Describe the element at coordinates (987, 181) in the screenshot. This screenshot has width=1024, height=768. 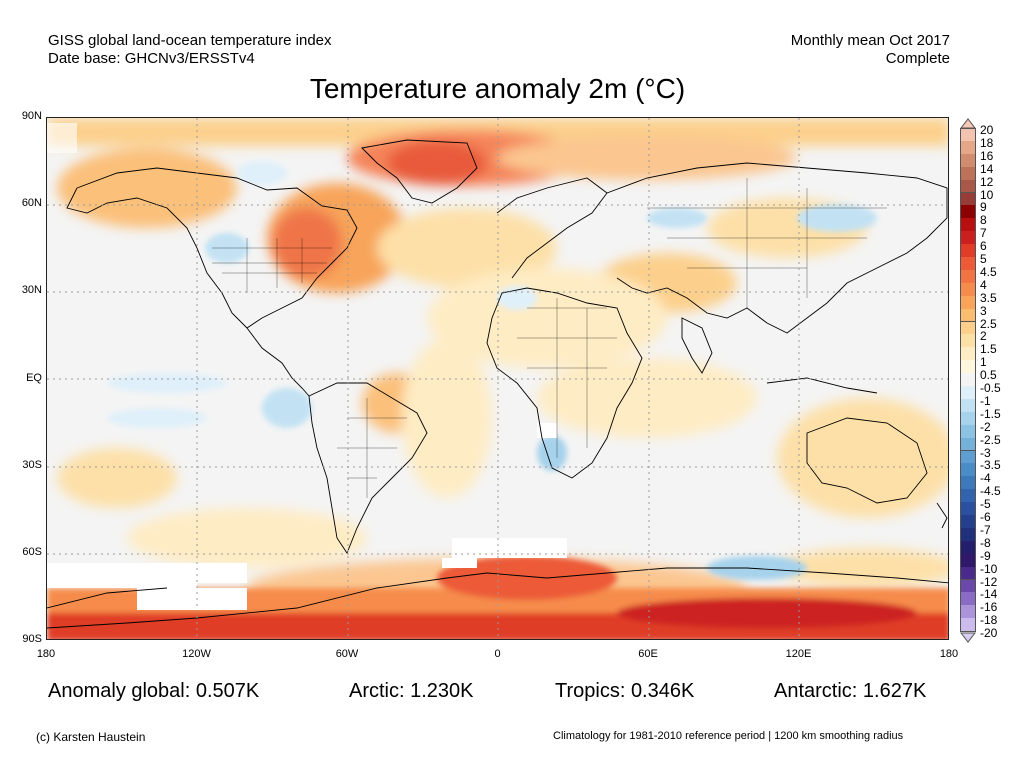
I see `colorbar-tick-label: 12` at that location.